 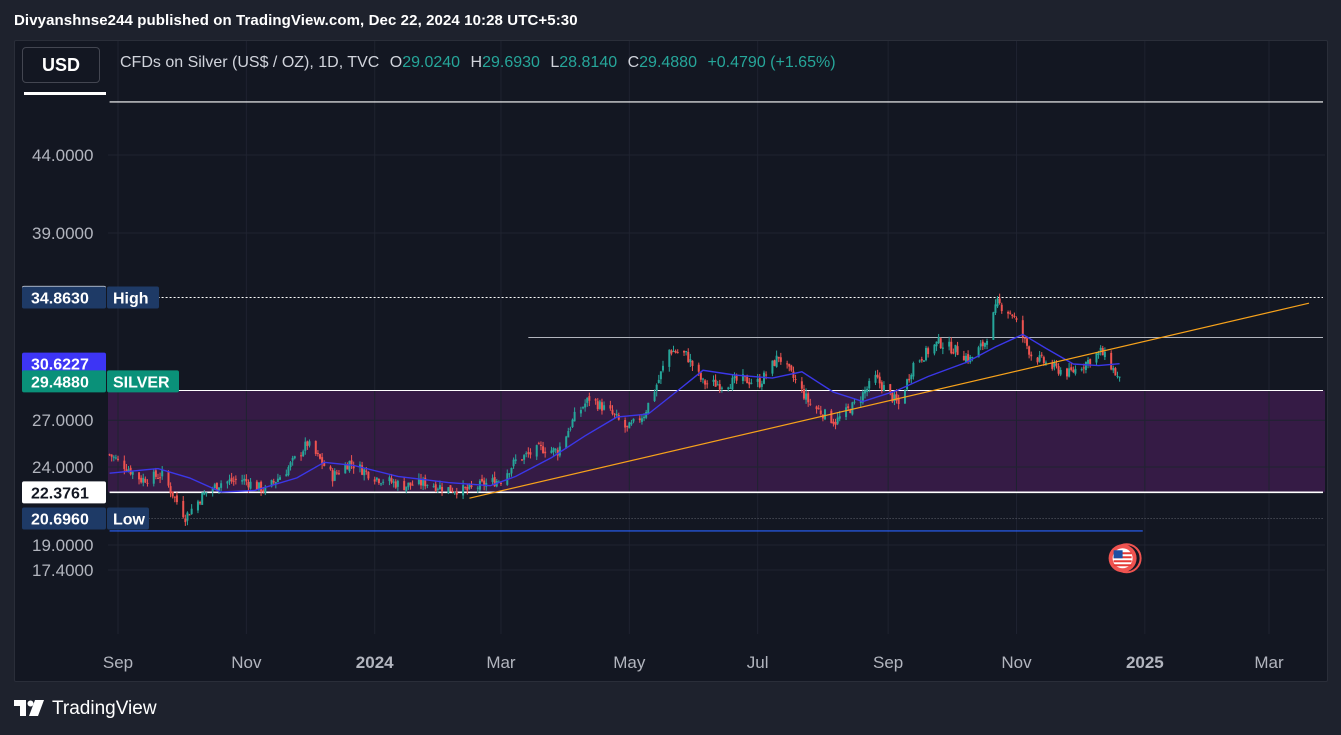 What do you see at coordinates (60, 493) in the screenshot?
I see `price-pill-value: 22.3761` at bounding box center [60, 493].